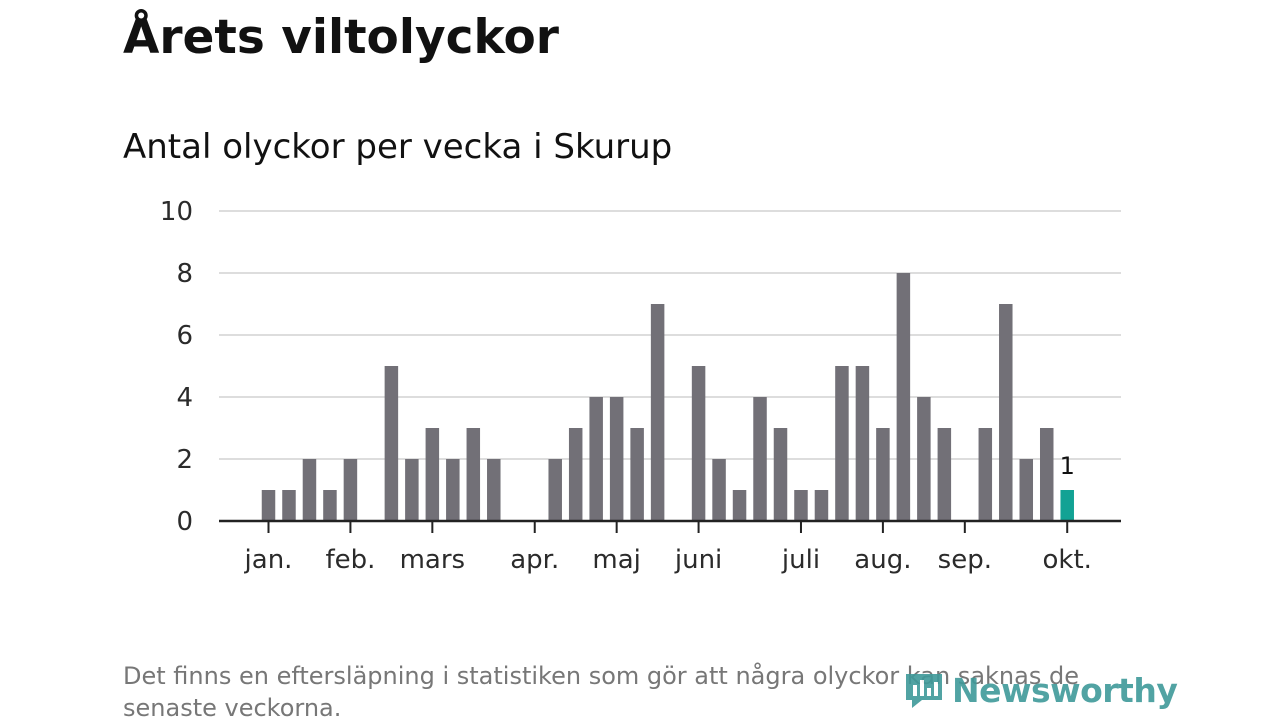  Describe the element at coordinates (924, 691) in the screenshot. I see `newsworthy-logo-icon` at that location.